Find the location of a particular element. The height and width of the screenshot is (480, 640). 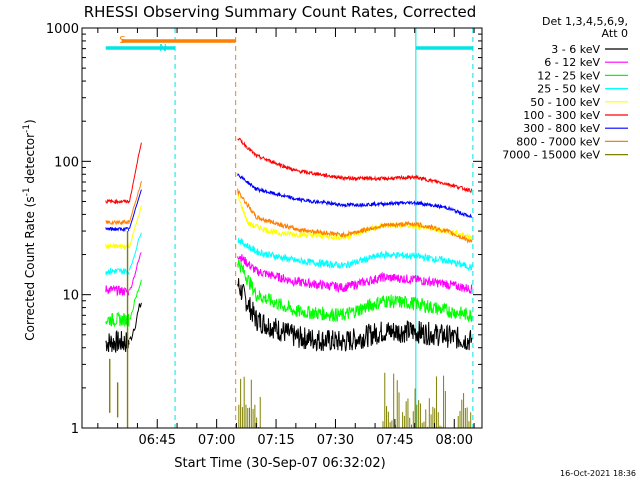

y-axis-label-sup-2: -1 is located at coordinates (27, 128).